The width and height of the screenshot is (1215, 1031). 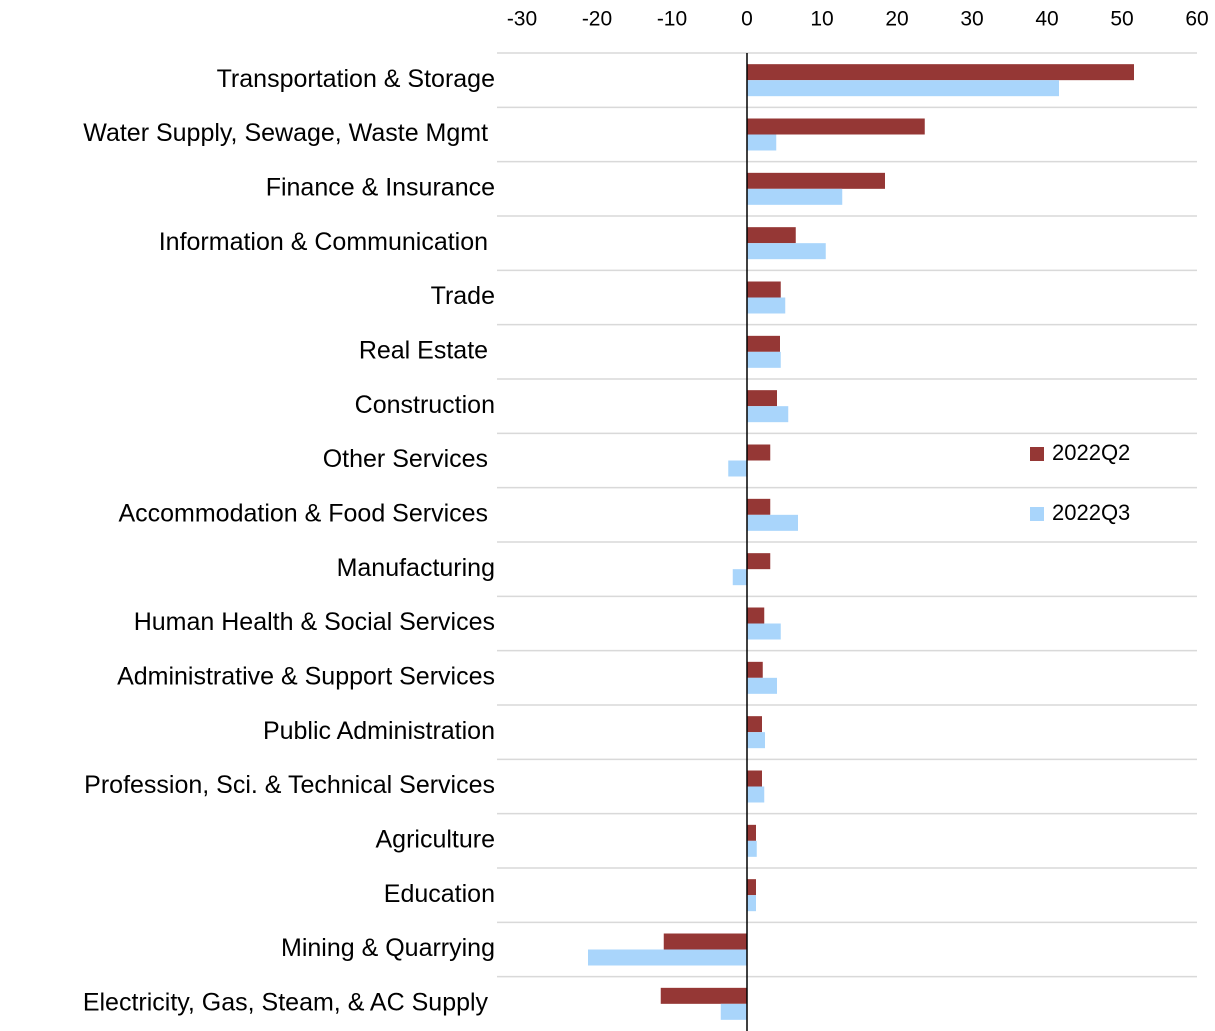 I want to click on x-tick-label: 30, so click(x=971, y=19).